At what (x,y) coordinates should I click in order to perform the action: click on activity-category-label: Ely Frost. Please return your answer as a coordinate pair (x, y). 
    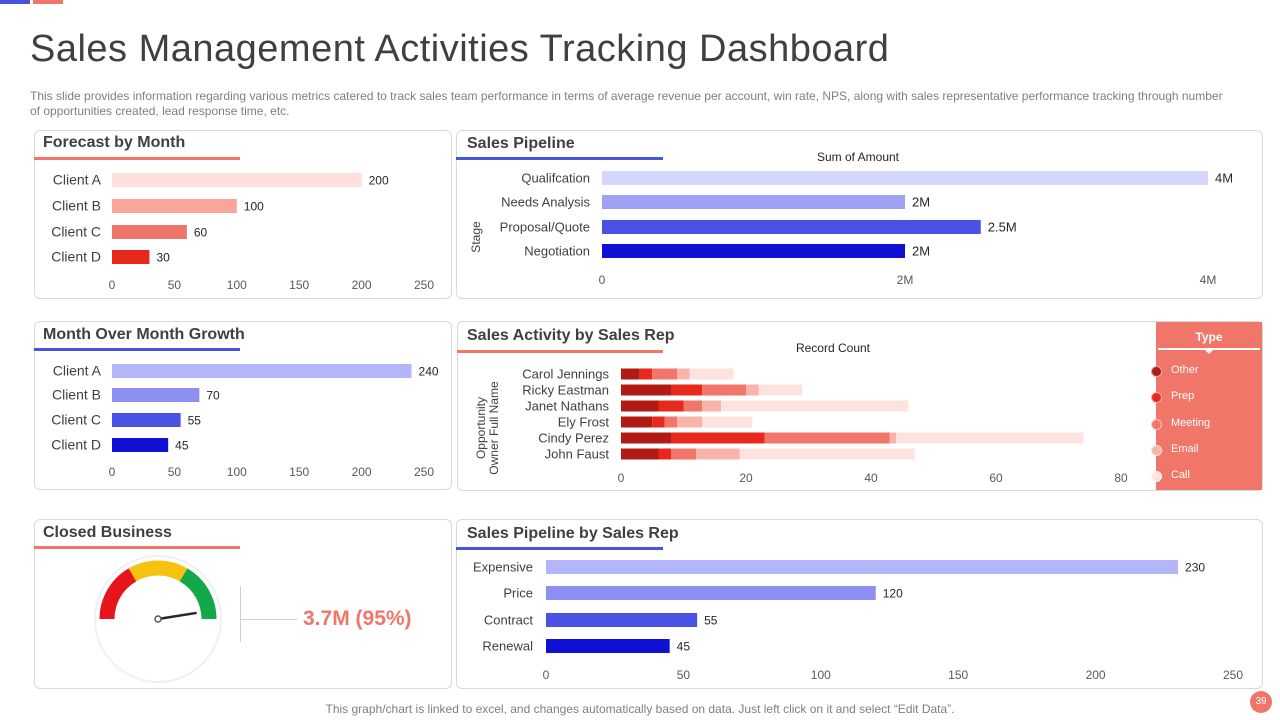
    Looking at the image, I should click on (584, 422).